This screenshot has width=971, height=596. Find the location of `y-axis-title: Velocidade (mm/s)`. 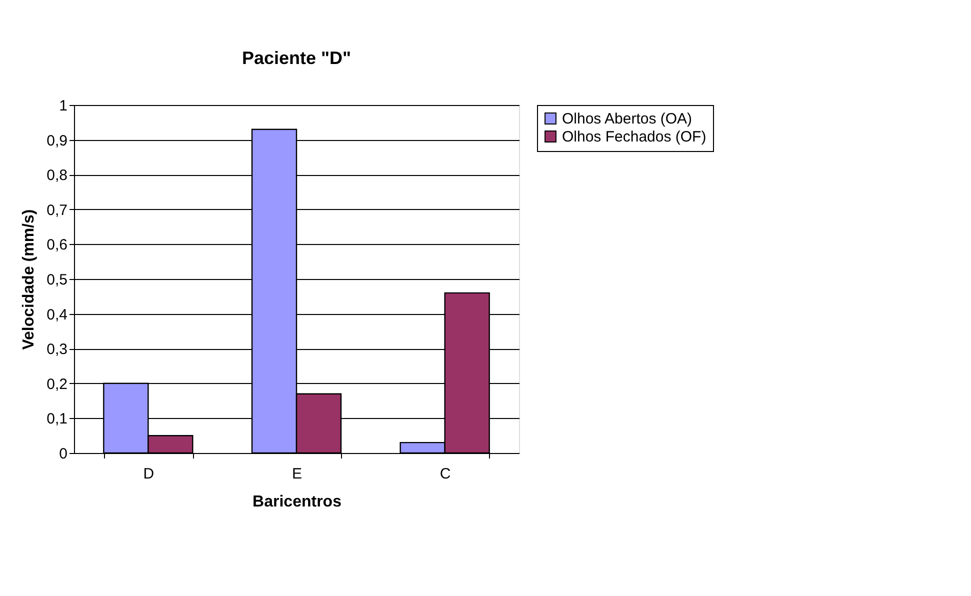

y-axis-title: Velocidade (mm/s) is located at coordinates (29, 279).